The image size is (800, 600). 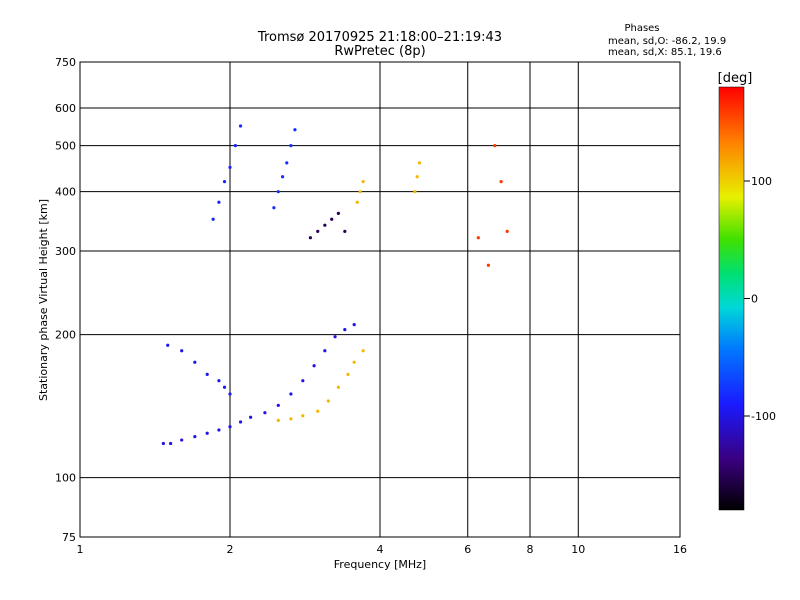 What do you see at coordinates (65, 62) in the screenshot?
I see `y-tick-label: 750` at bounding box center [65, 62].